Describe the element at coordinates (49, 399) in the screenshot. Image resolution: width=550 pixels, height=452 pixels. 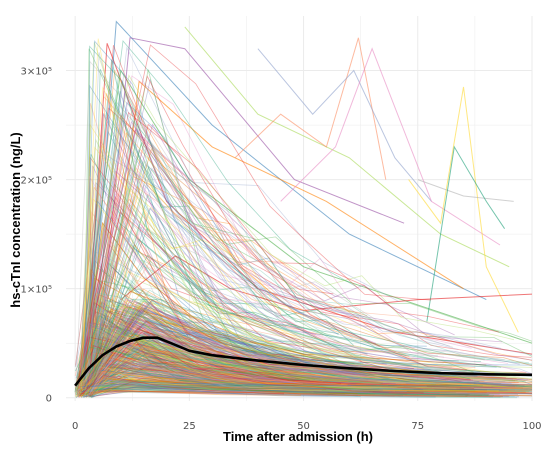
I see `y-tick-label: 0` at that location.